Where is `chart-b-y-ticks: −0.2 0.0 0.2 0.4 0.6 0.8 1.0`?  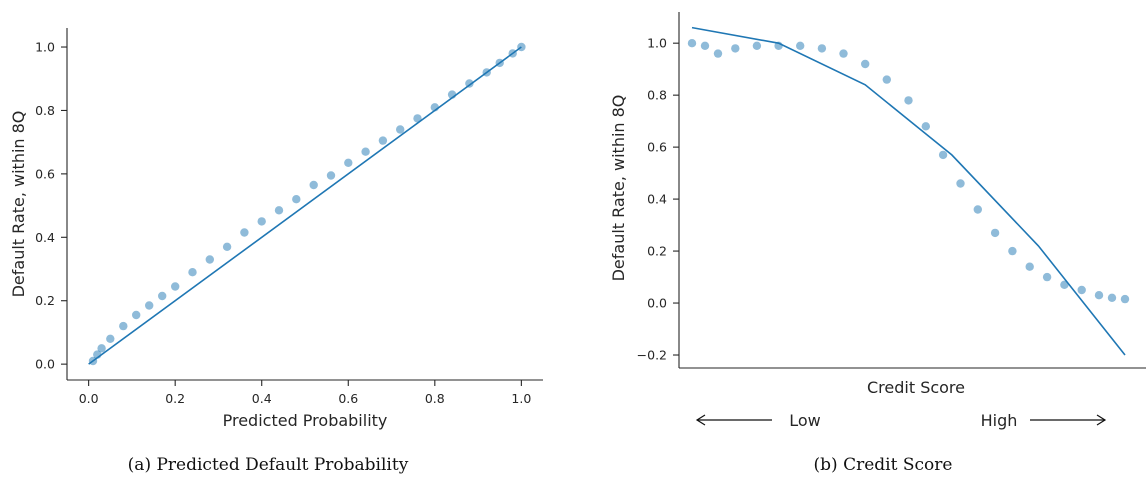 chart-b-y-ticks: −0.2 0.0 0.2 0.4 0.6 0.8 1.0 is located at coordinates (658, 199).